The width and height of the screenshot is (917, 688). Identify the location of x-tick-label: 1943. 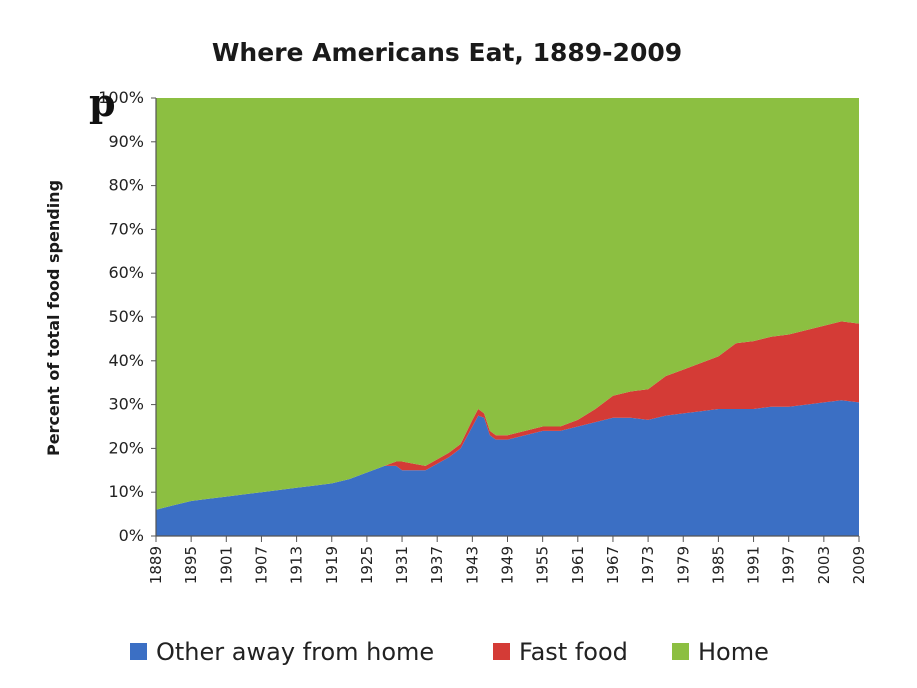
(472, 565).